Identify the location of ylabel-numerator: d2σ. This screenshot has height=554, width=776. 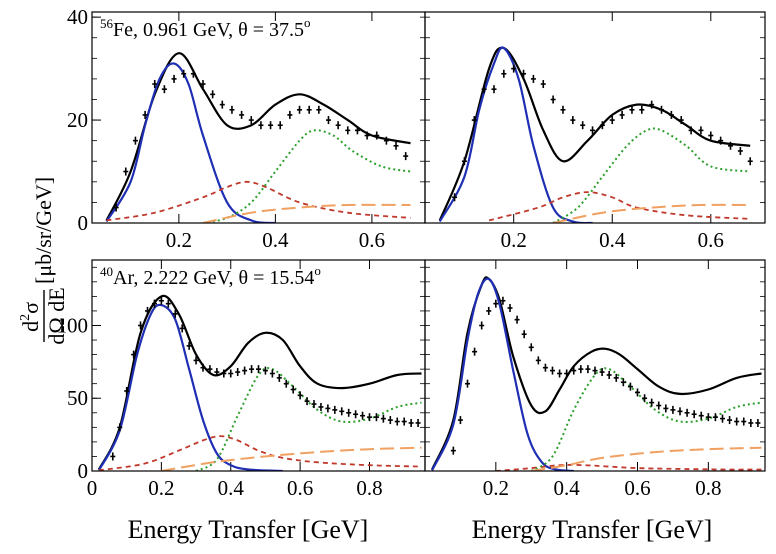
(30, 317).